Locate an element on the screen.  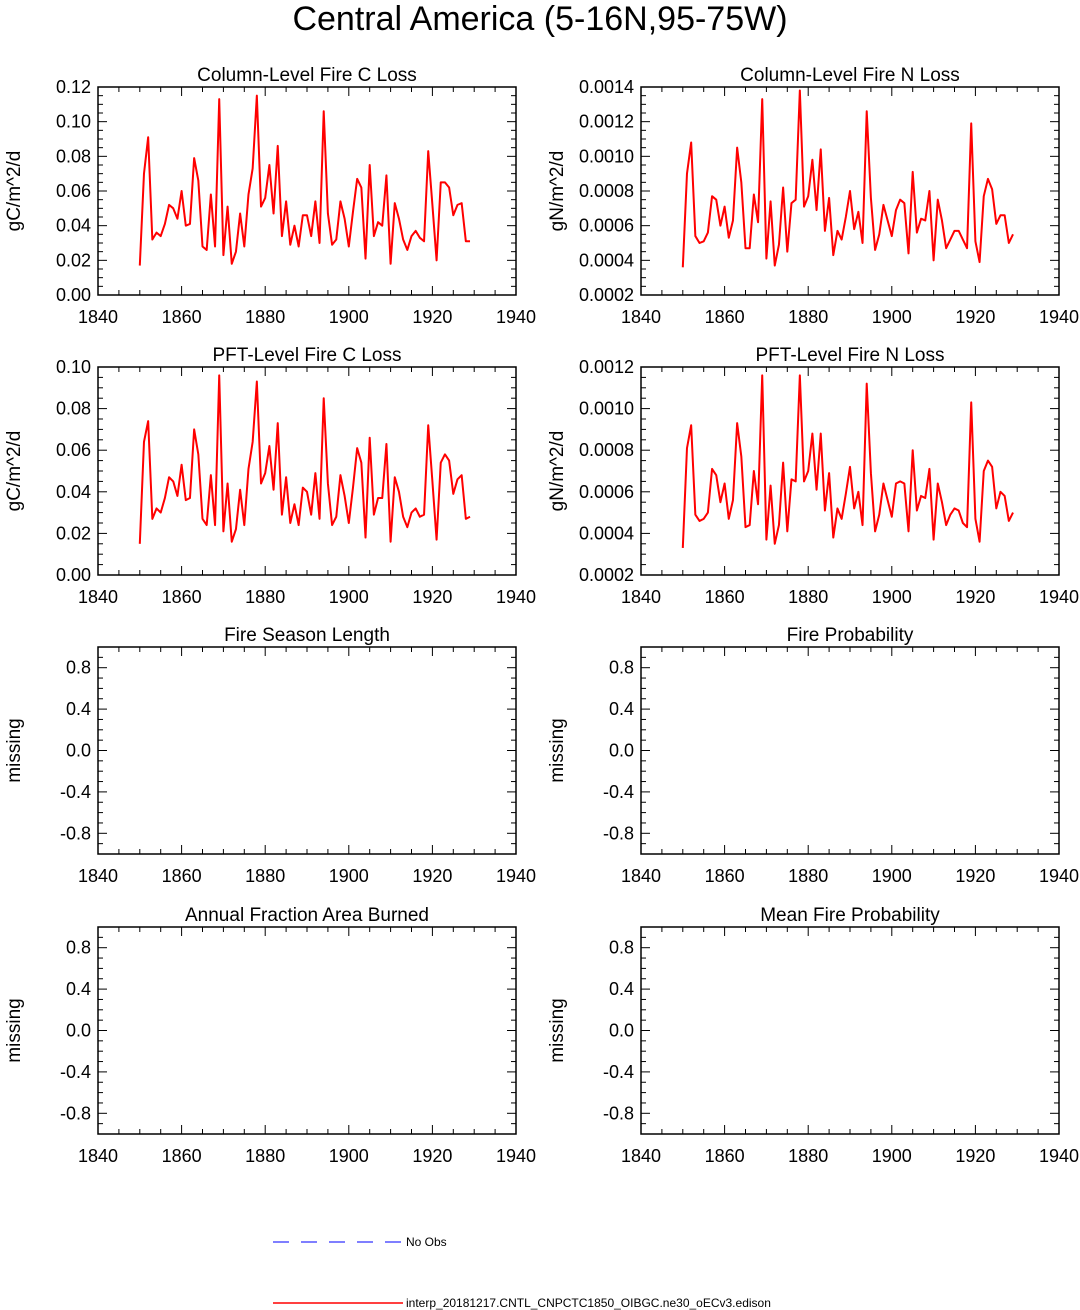
y-tick-label: 0.08 is located at coordinates (73, 156).